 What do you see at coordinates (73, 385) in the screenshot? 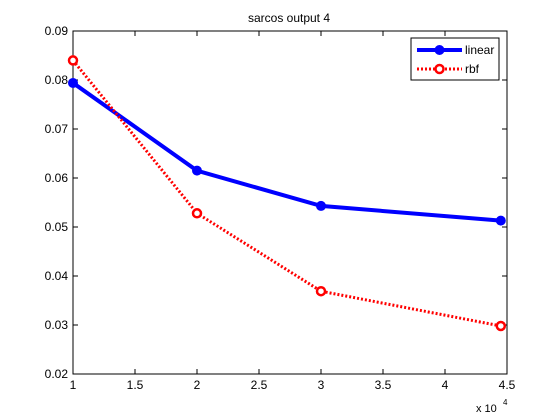
I see `x-tick-label: 1` at bounding box center [73, 385].